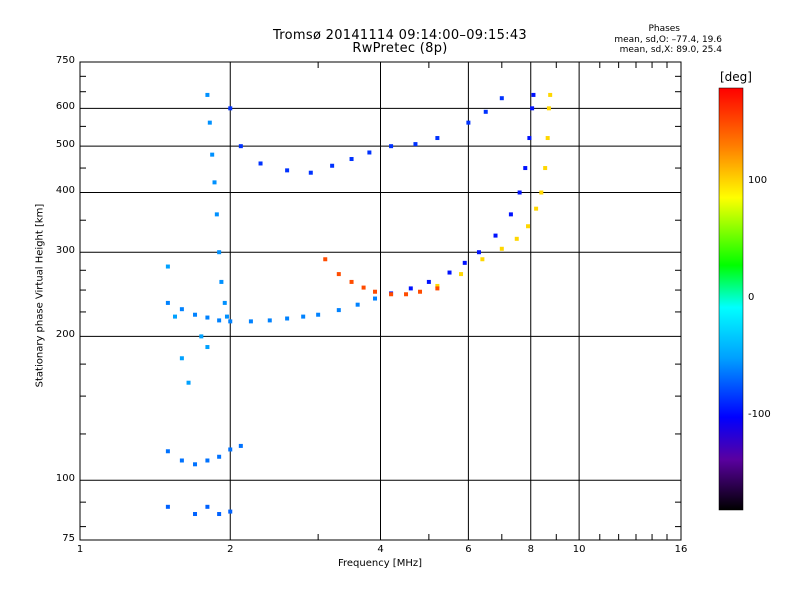 The image size is (800, 600). What do you see at coordinates (400, 48) in the screenshot?
I see `chart-subtitle: RwPretec (8p)` at bounding box center [400, 48].